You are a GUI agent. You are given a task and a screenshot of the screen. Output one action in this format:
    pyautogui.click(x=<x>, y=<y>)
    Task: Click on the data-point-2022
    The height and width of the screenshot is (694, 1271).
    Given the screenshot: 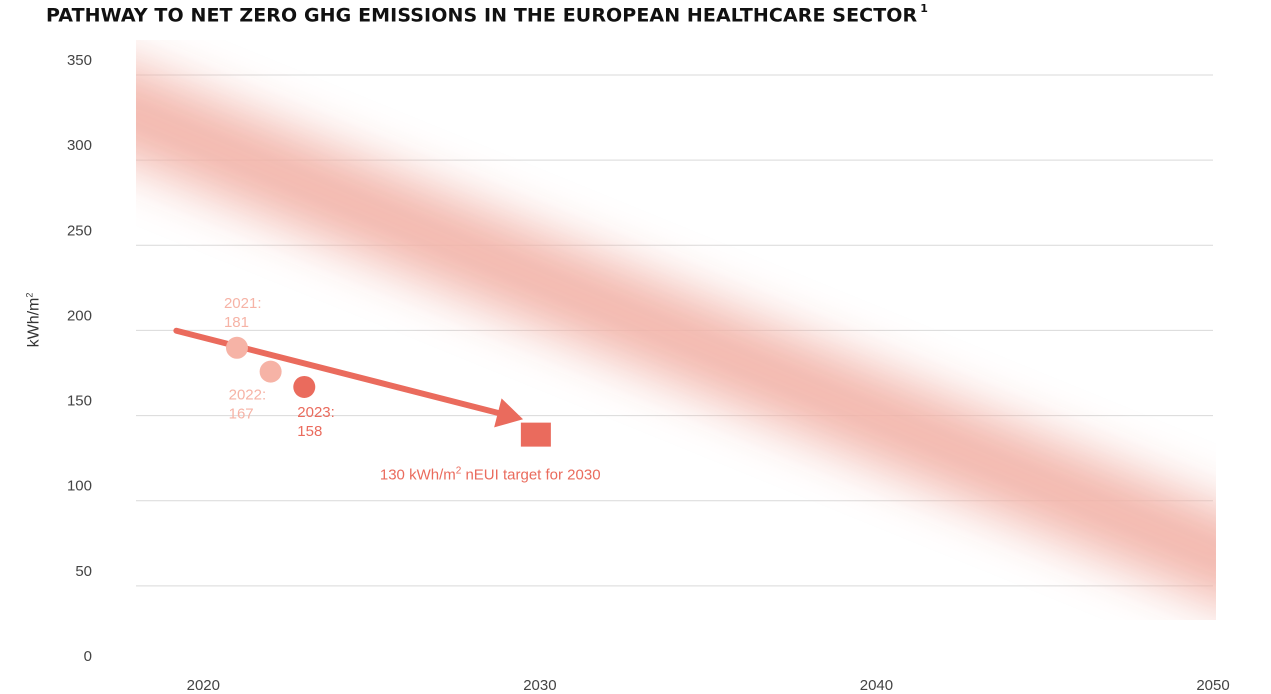 What is the action you would take?
    pyautogui.click(x=270, y=371)
    